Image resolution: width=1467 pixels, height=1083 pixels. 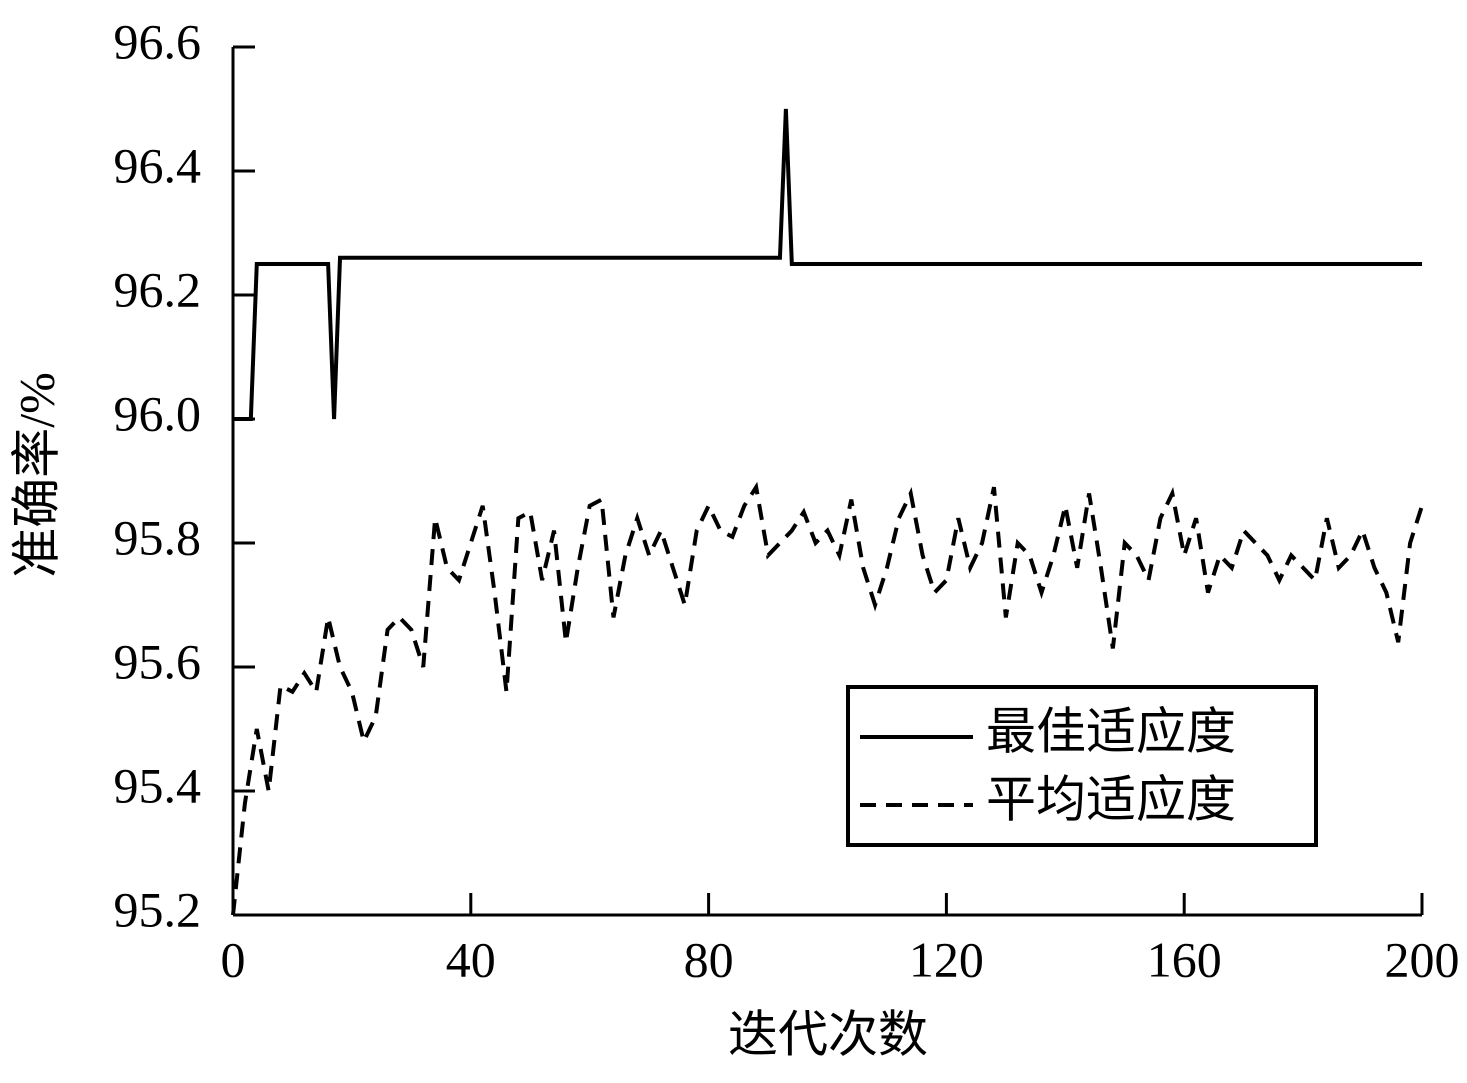 I want to click on y-tick-label: 95.2, so click(x=158, y=909).